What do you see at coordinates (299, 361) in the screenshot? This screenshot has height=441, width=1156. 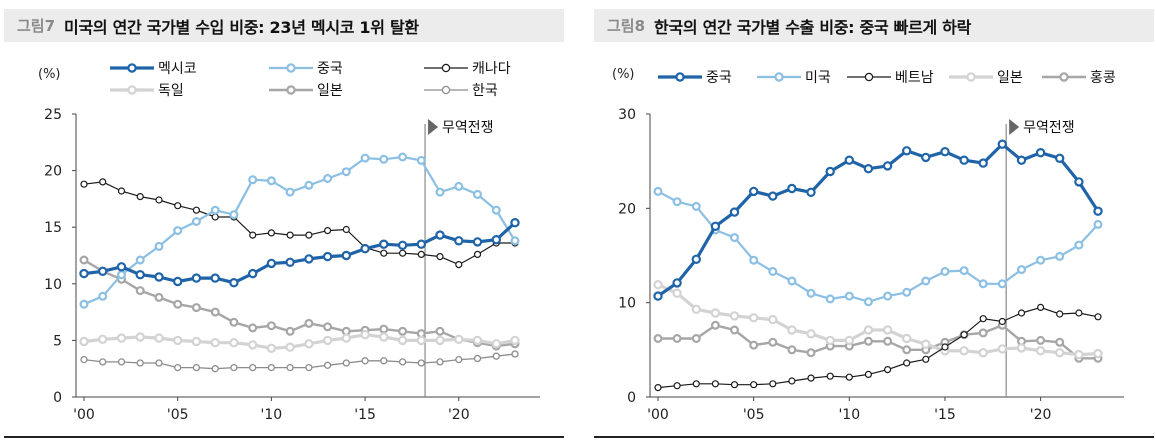 I see `series-line-한국` at bounding box center [299, 361].